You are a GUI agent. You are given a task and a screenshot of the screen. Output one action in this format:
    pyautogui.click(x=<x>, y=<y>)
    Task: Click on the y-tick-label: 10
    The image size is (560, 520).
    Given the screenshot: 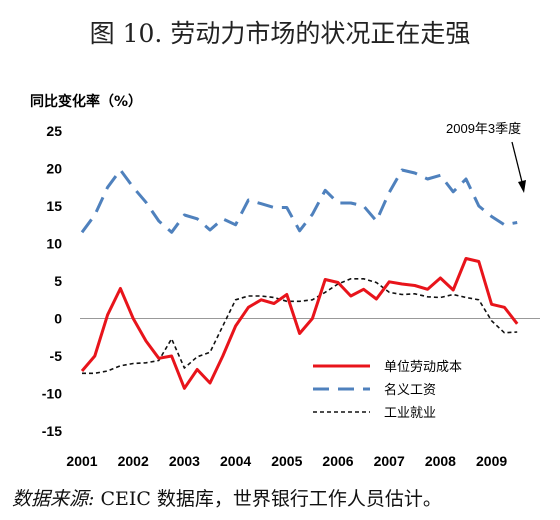 What is the action you would take?
    pyautogui.click(x=54, y=244)
    